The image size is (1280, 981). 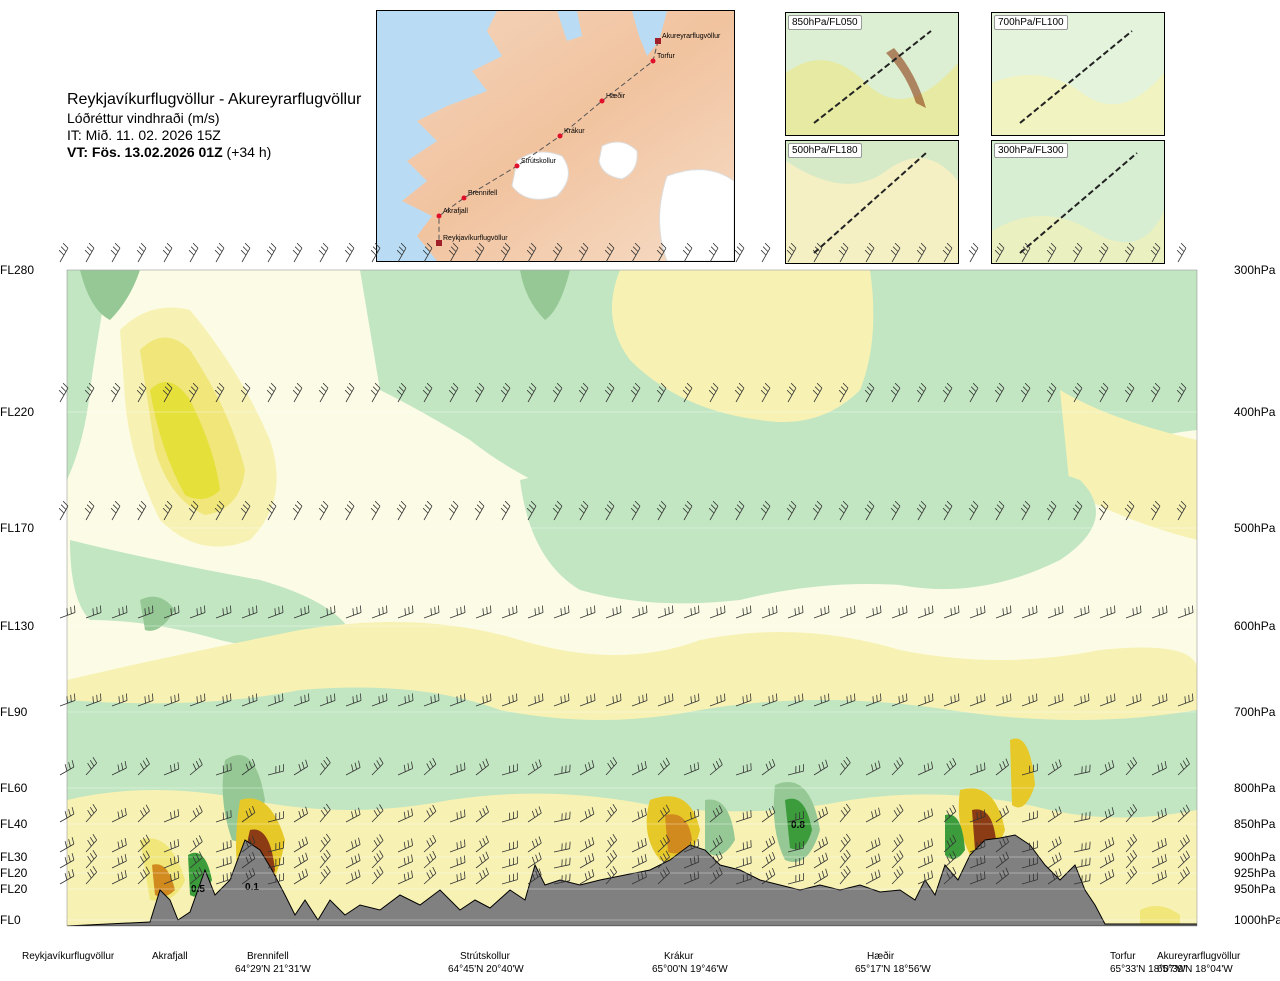 What do you see at coordinates (455, 211) in the screenshot?
I see `route-point-label: Akrafjall` at bounding box center [455, 211].